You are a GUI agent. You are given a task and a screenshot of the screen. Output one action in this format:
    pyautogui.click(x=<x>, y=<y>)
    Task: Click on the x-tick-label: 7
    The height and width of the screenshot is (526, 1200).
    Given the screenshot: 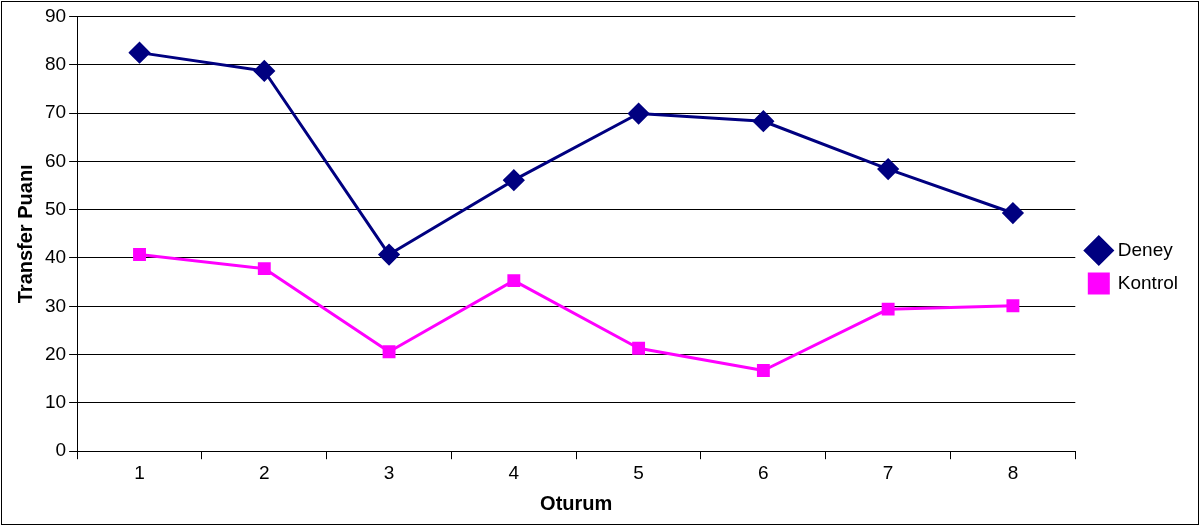 What is the action you would take?
    pyautogui.click(x=888, y=472)
    